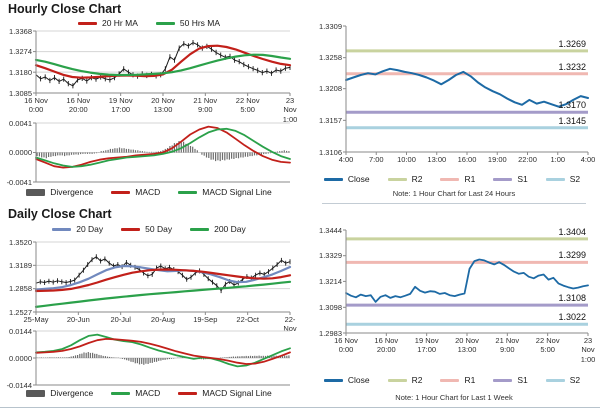 The width and height of the screenshot is (600, 413). I want to click on lastweek-note: Note: 1 Hour Chart for Last 1 Week, so click(454, 397).